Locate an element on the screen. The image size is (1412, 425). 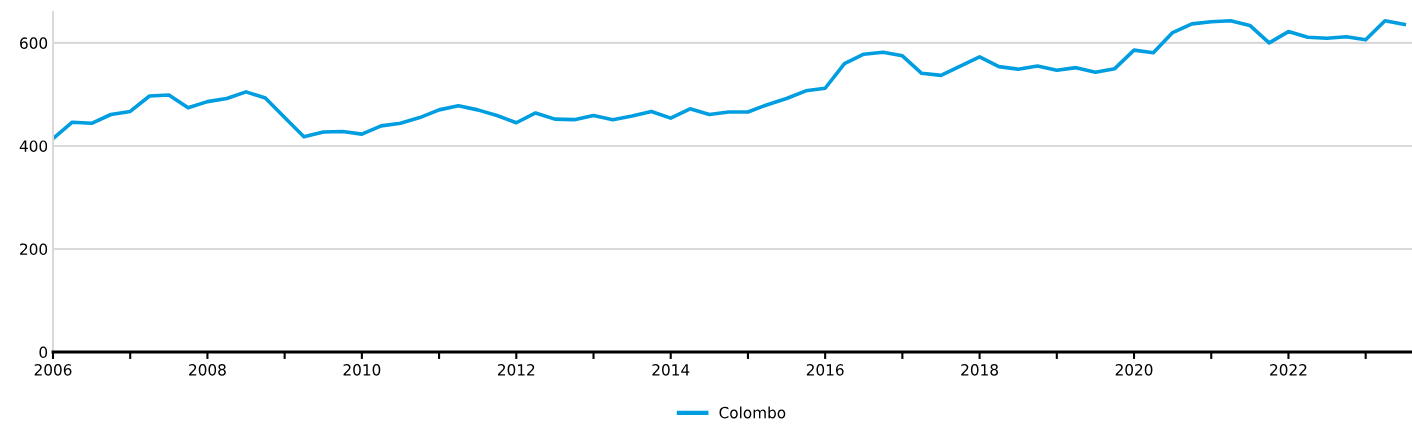
x-tick-label: 2014 is located at coordinates (671, 370).